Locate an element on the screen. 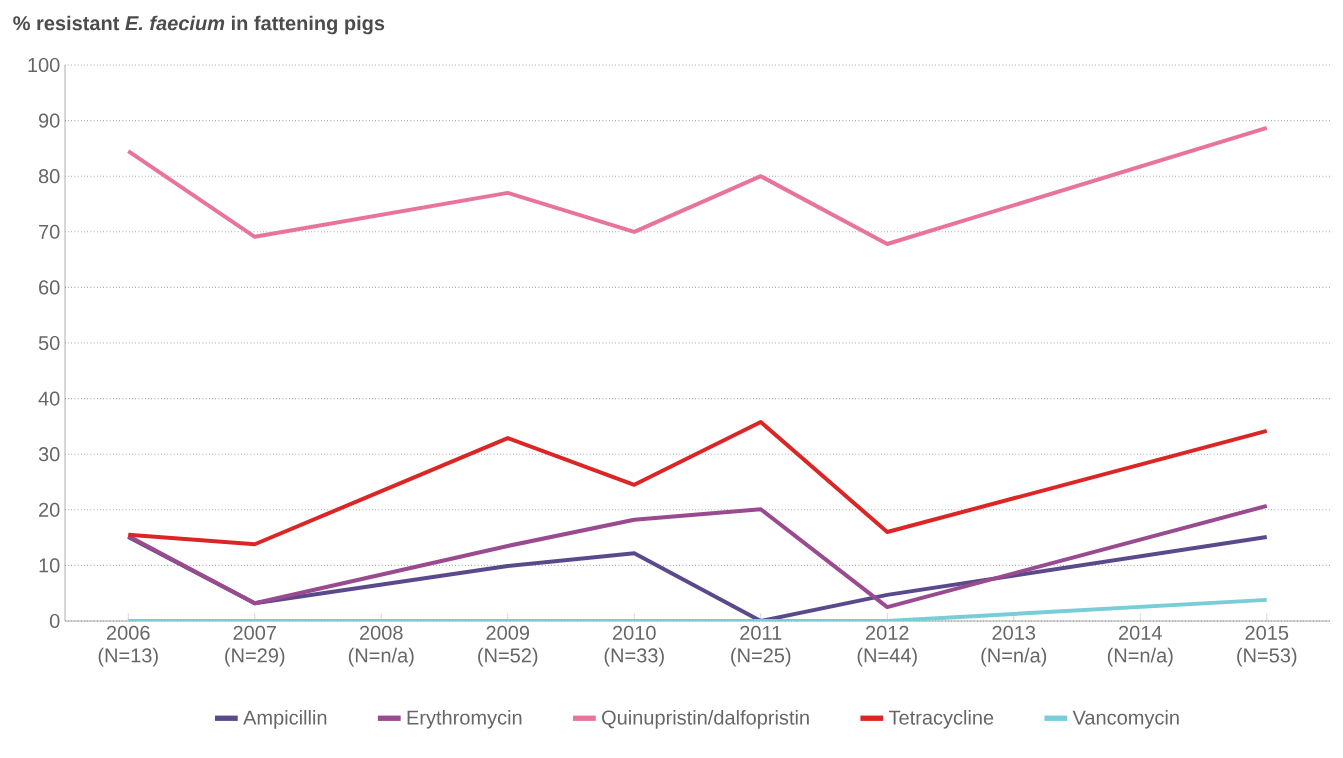 This screenshot has height=758, width=1343. x-tick-label: 2014 (N=n/a) is located at coordinates (1140, 646).